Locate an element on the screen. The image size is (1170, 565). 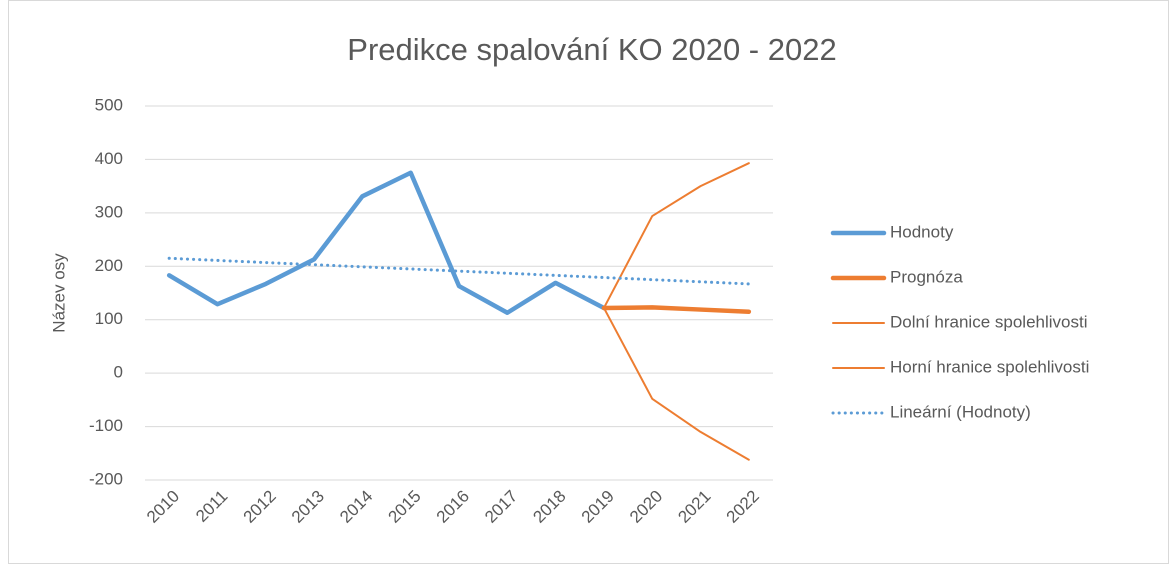
y-tick-label: 0 is located at coordinates (118, 372).